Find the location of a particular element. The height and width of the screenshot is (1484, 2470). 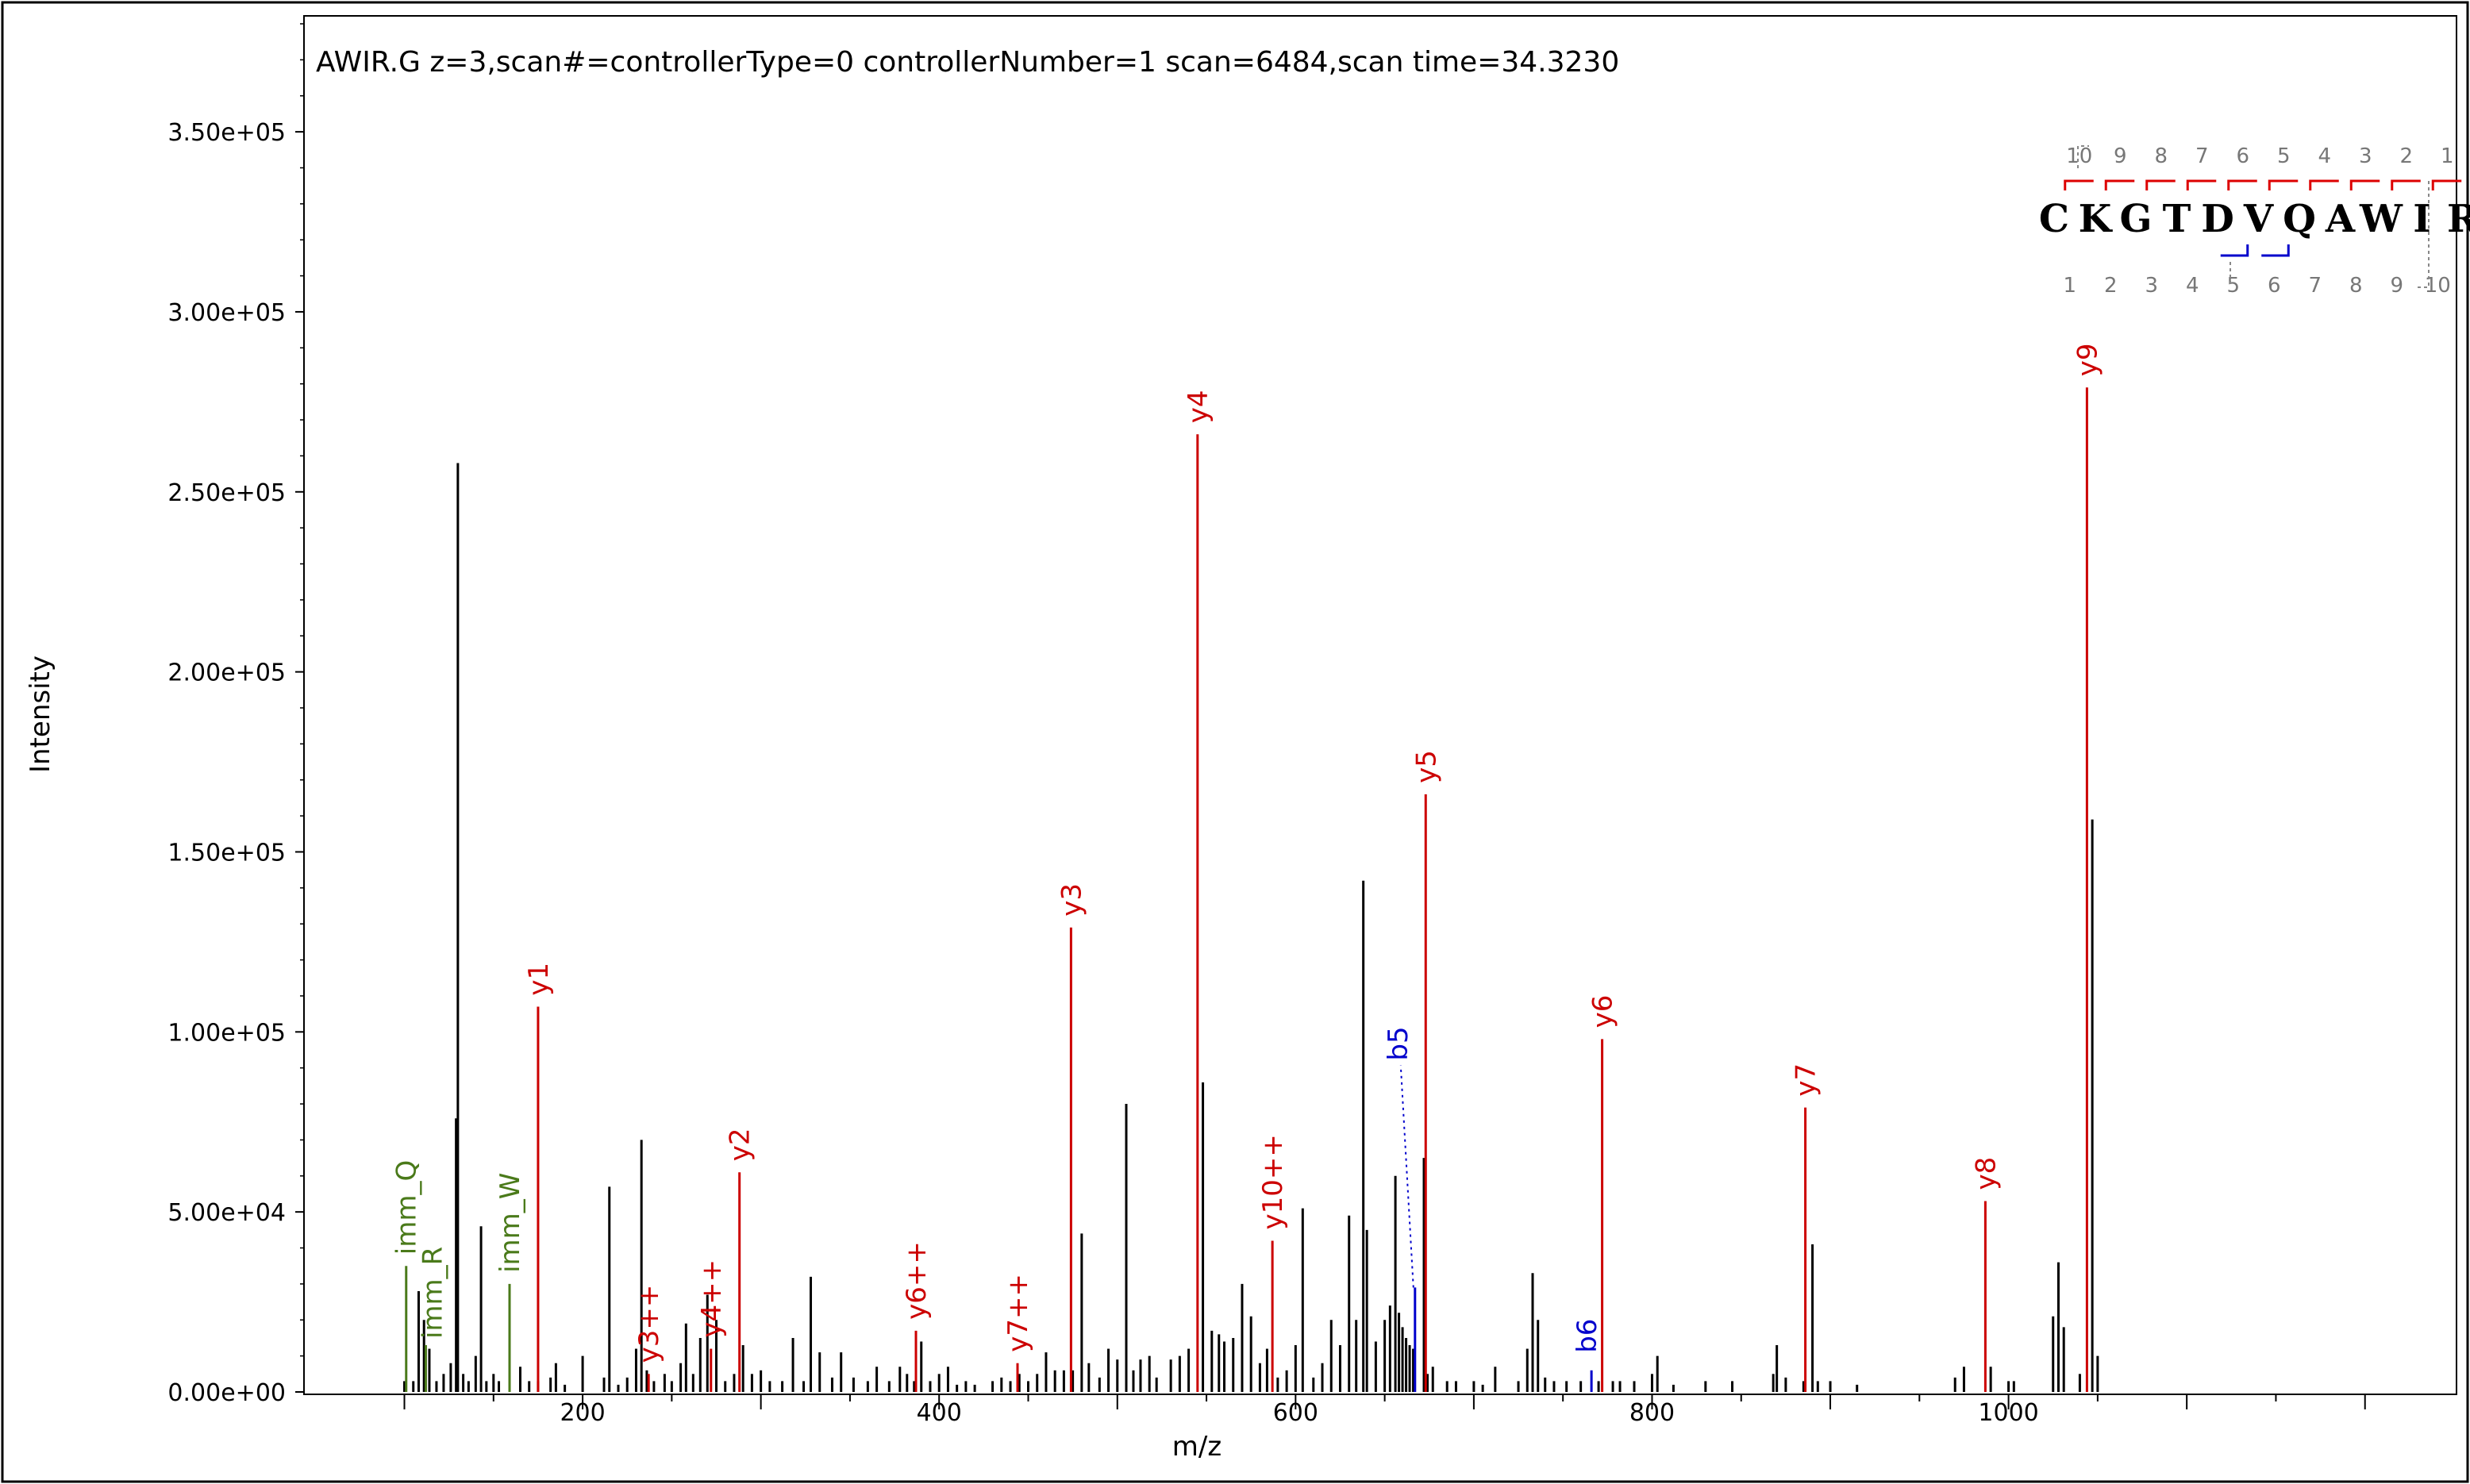

ion-label: y10++ is located at coordinates (1273, 1181).